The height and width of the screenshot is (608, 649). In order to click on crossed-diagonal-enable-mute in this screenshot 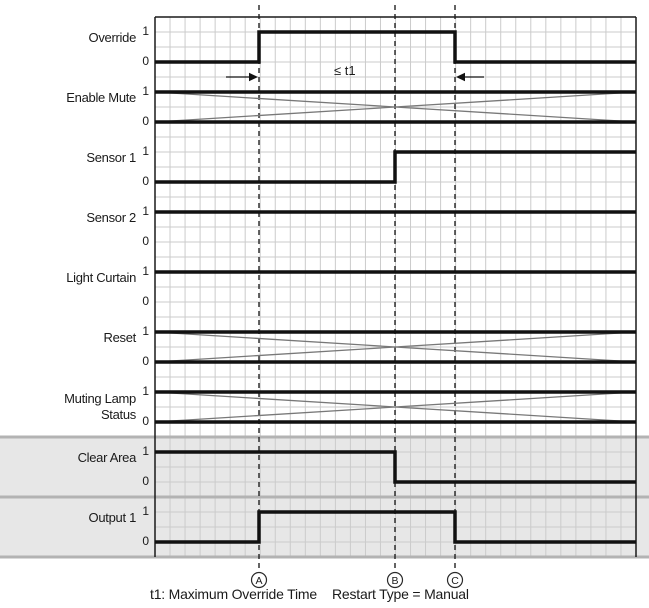, I will do `click(395, 107)`.